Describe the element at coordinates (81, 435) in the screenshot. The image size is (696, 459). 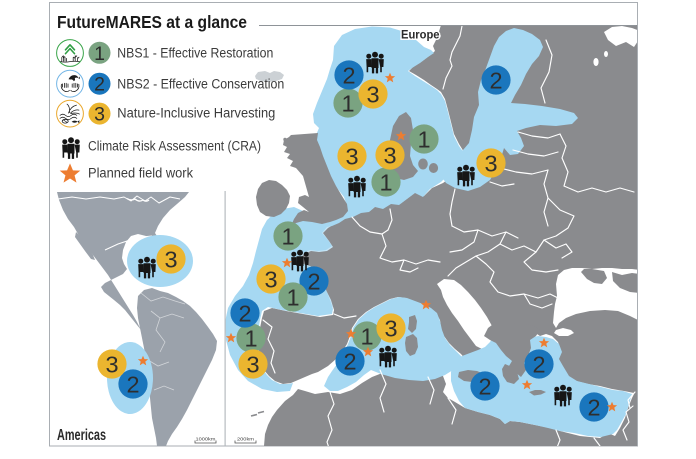
I see `svg-text: Americas` at that location.